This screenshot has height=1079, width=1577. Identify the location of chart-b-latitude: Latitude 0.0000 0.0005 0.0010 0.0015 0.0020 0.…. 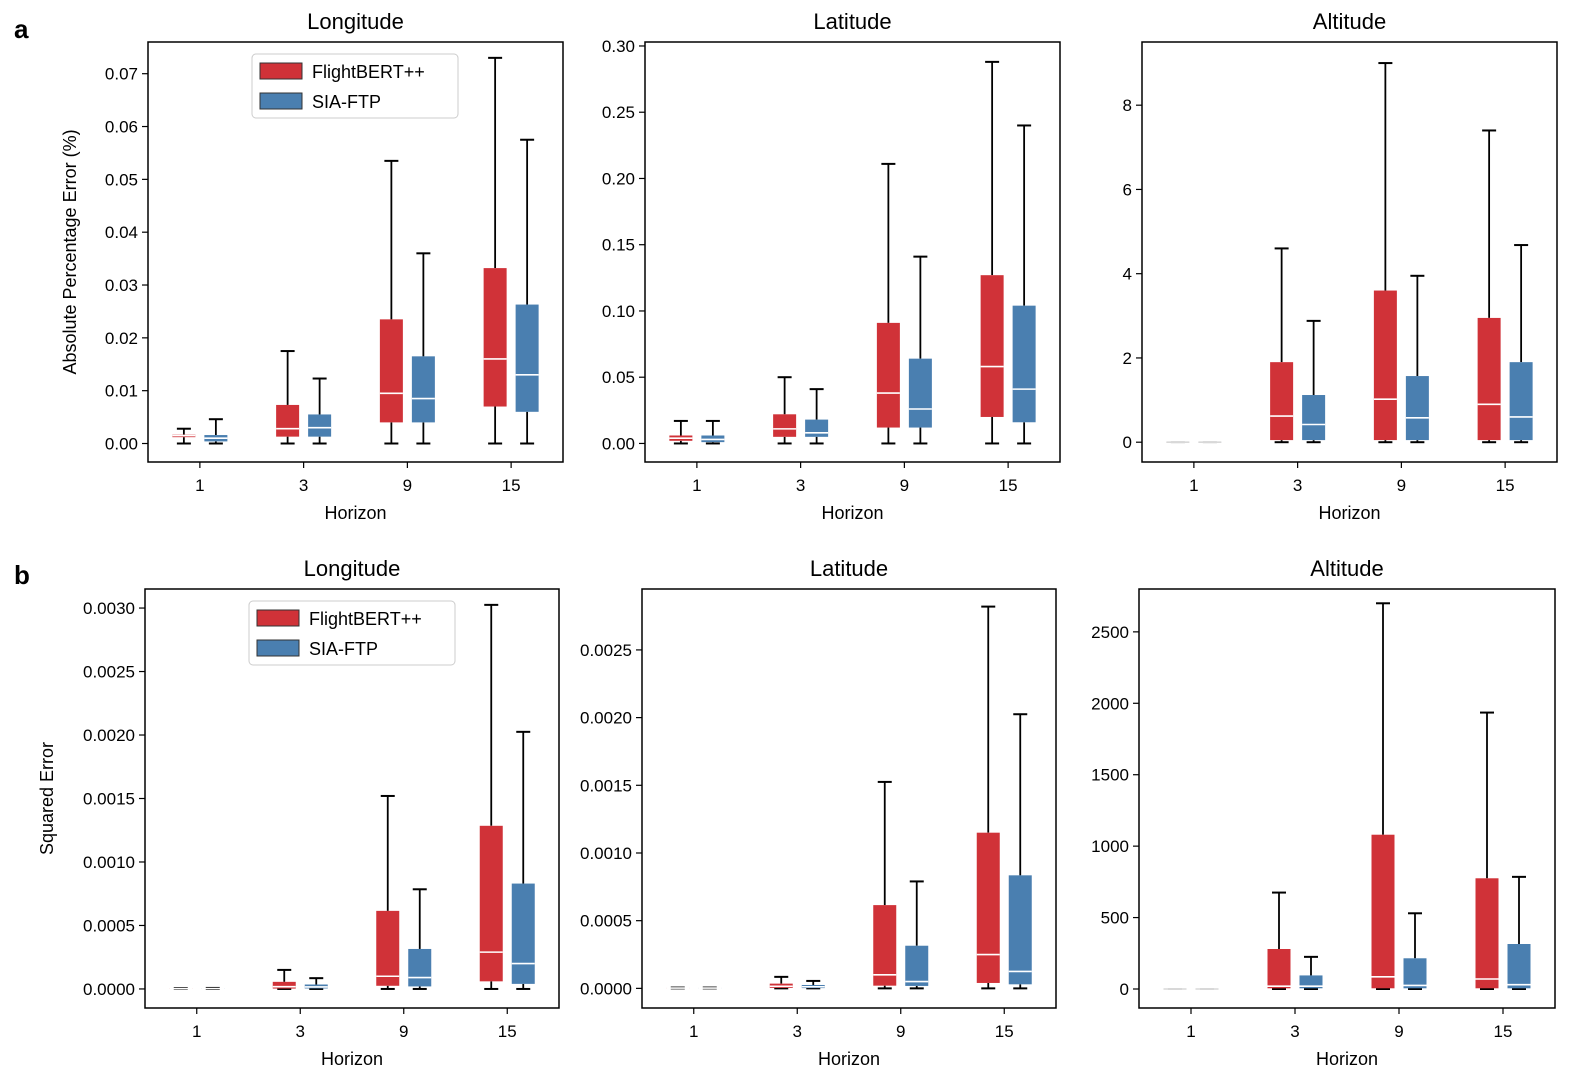
(818, 812).